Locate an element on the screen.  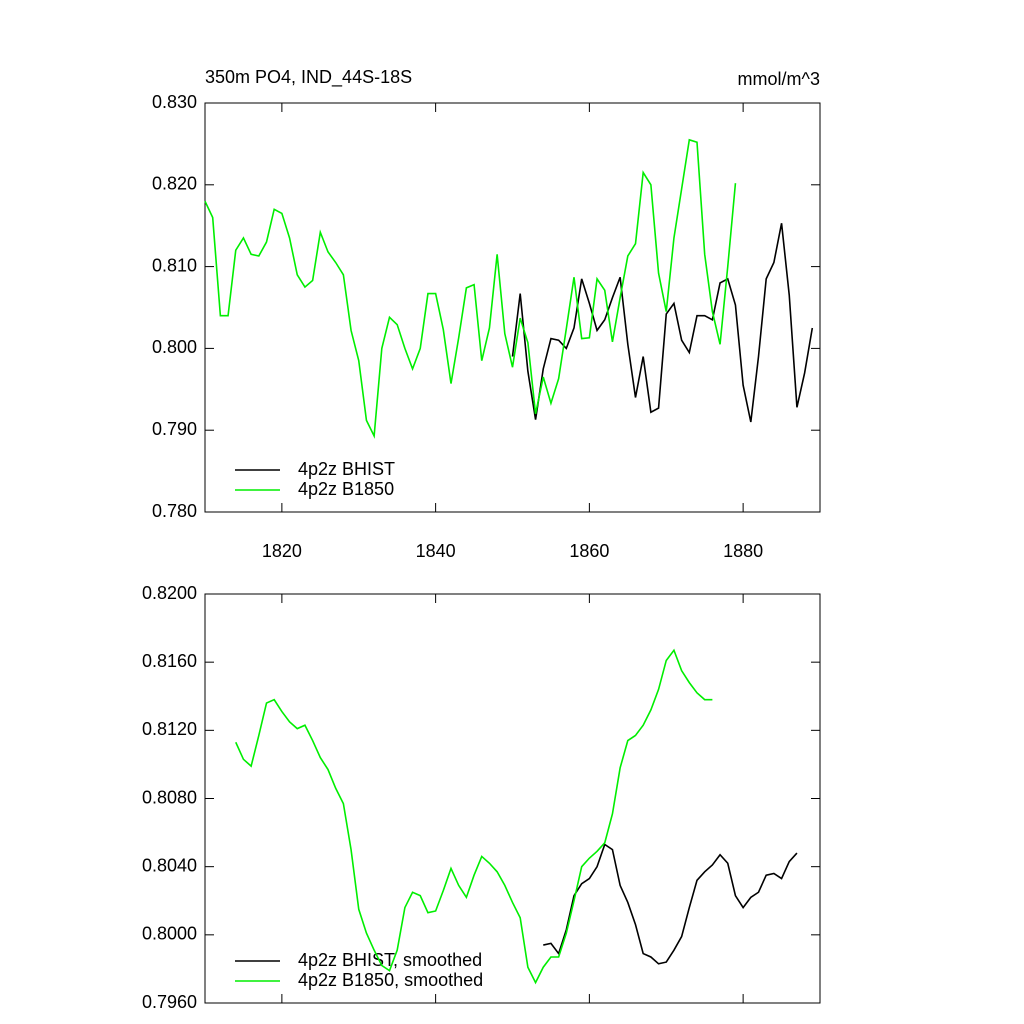
y-tick-label: 0.830 is located at coordinates (174, 102).